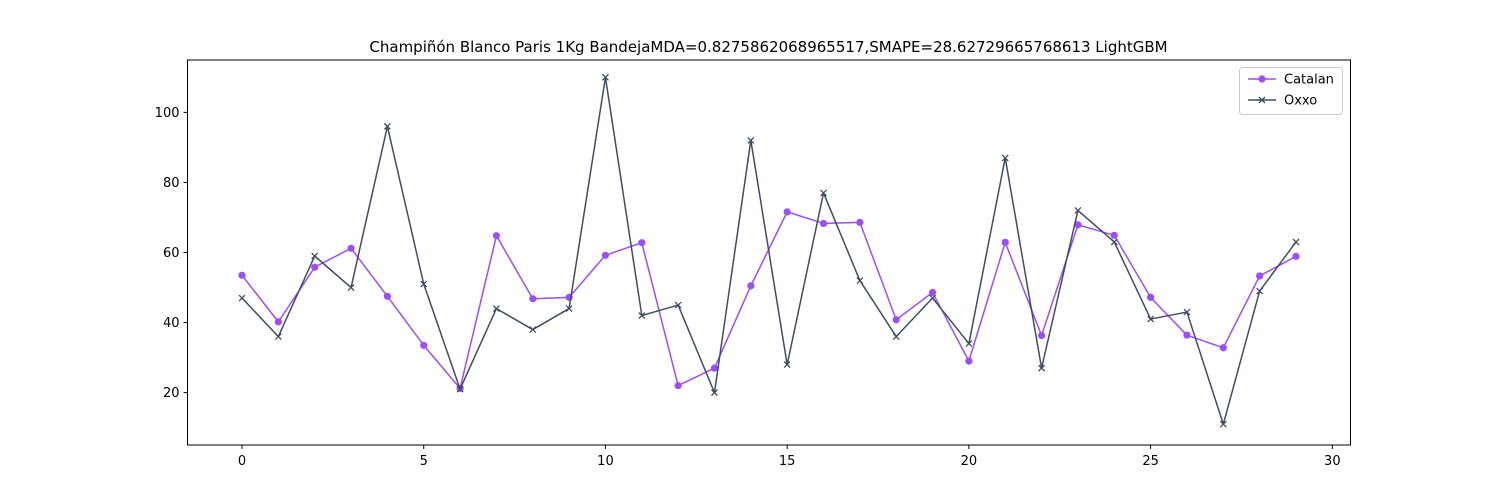  I want to click on x-tick-label: 15, so click(787, 461).